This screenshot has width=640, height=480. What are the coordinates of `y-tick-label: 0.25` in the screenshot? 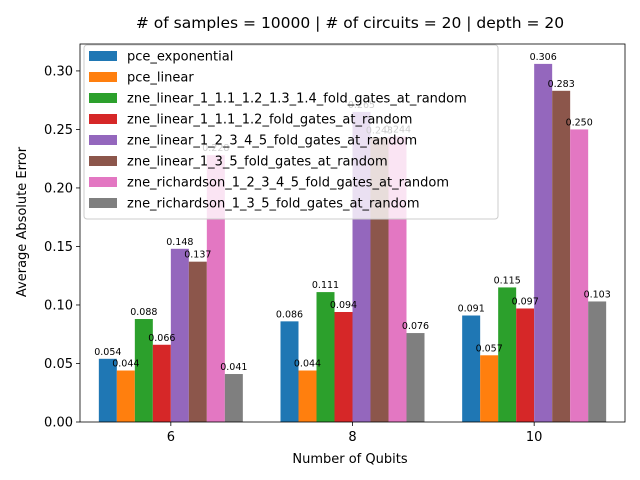 It's located at (58, 130).